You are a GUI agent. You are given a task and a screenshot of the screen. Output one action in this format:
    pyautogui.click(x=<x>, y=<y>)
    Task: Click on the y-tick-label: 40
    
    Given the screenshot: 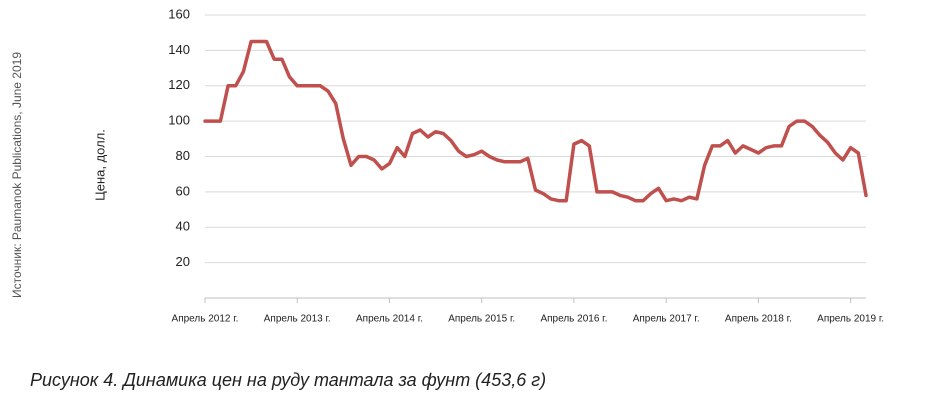 What is the action you would take?
    pyautogui.click(x=183, y=226)
    